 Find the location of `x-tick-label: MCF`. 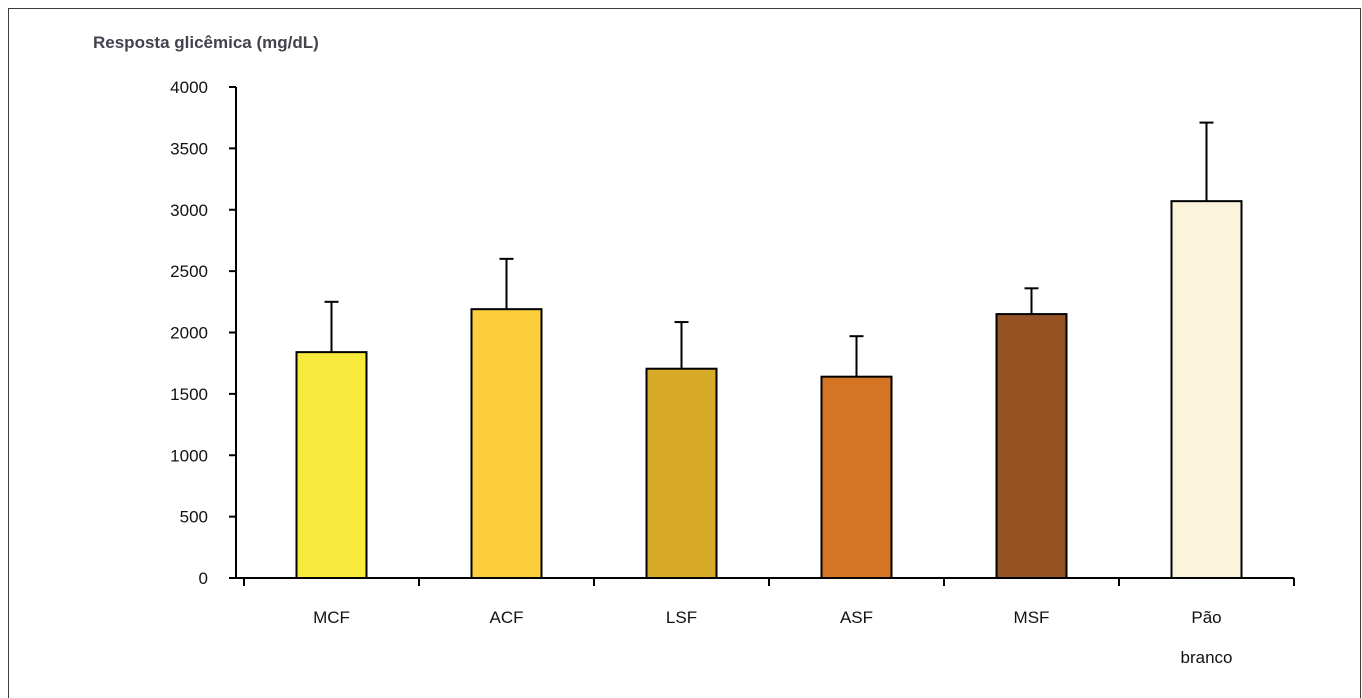

x-tick-label: MCF is located at coordinates (331, 617).